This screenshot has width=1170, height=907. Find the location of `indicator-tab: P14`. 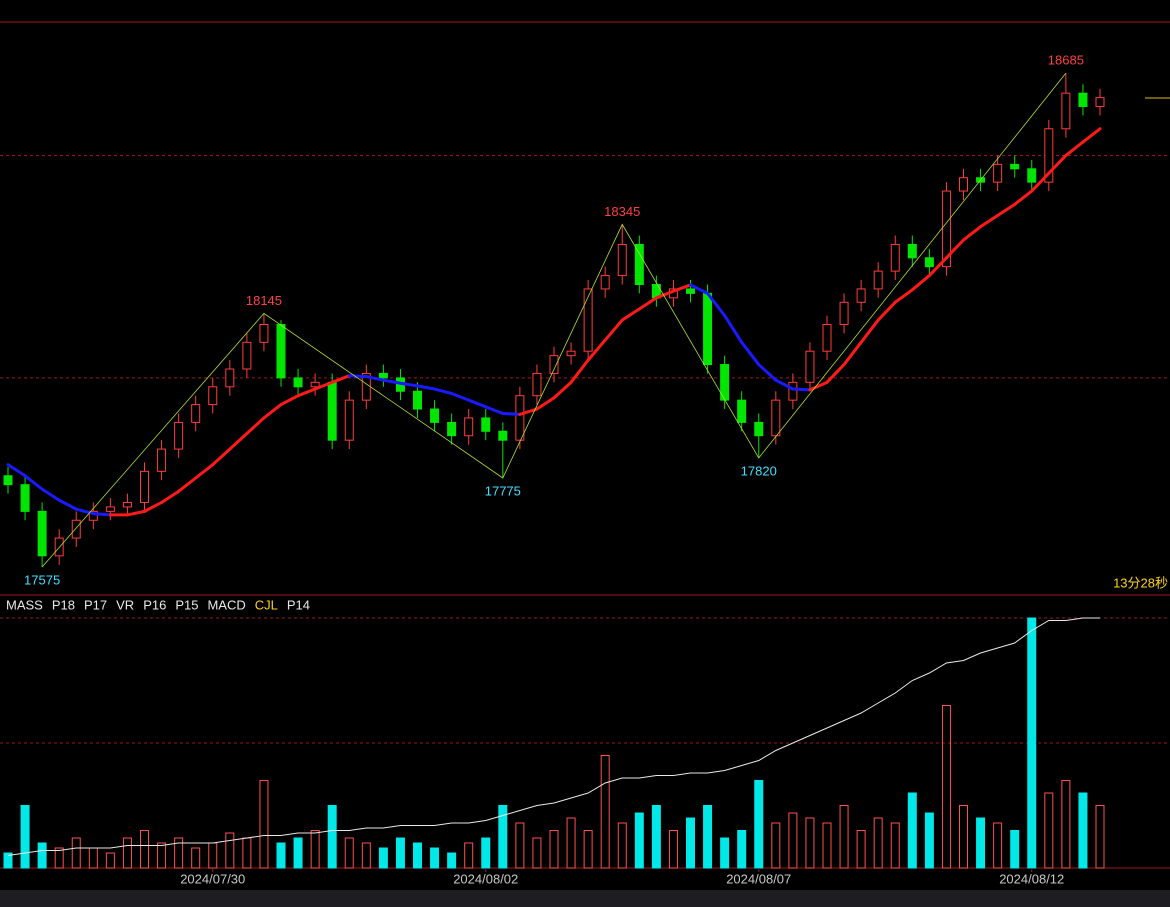

indicator-tab: P14 is located at coordinates (298, 604).